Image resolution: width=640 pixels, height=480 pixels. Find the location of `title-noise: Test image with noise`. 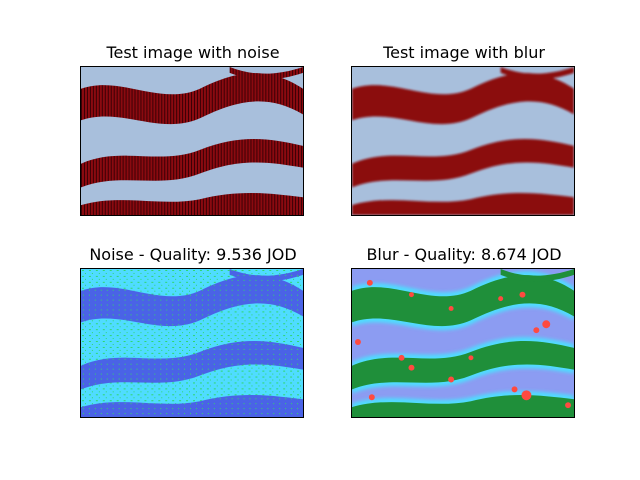

title-noise: Test image with noise is located at coordinates (193, 52).